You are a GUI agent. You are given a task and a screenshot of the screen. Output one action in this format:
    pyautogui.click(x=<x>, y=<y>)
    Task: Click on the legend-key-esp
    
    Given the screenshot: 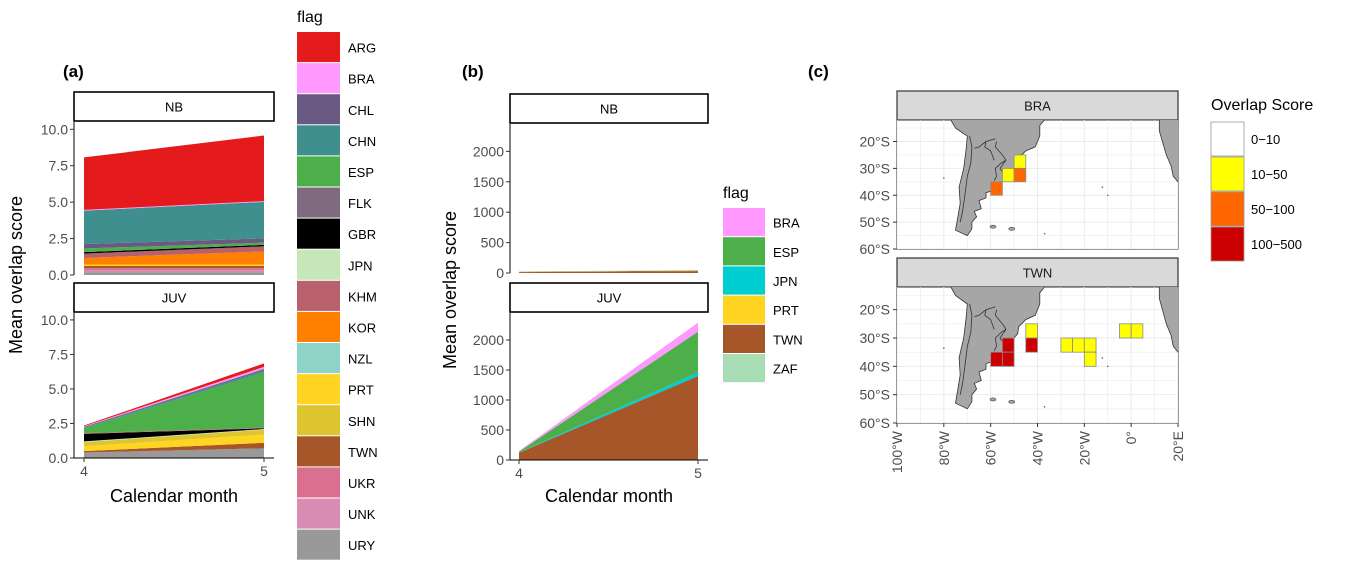 What is the action you would take?
    pyautogui.click(x=744, y=251)
    